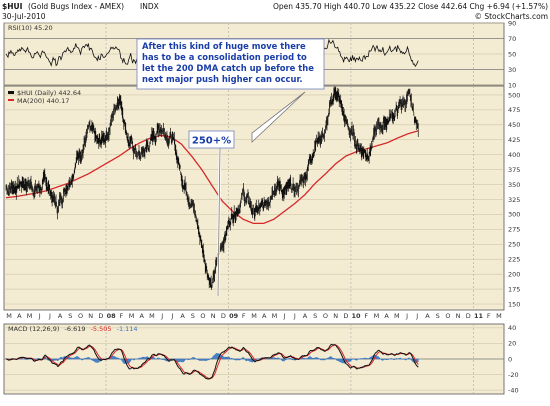  Describe the element at coordinates (211, 213) in the screenshot. I see `annotation-pct: 250+%` at that location.